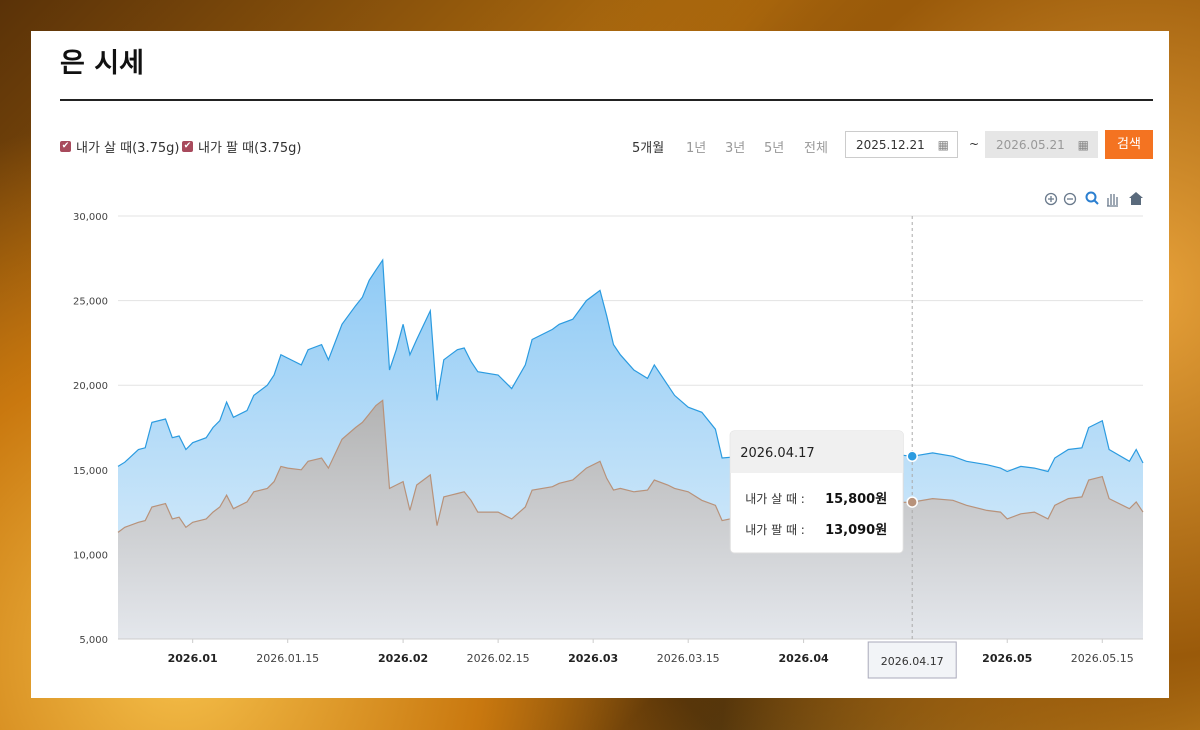 This screenshot has width=1200, height=730. Describe the element at coordinates (1136, 198) in the screenshot. I see `reset-button` at that location.